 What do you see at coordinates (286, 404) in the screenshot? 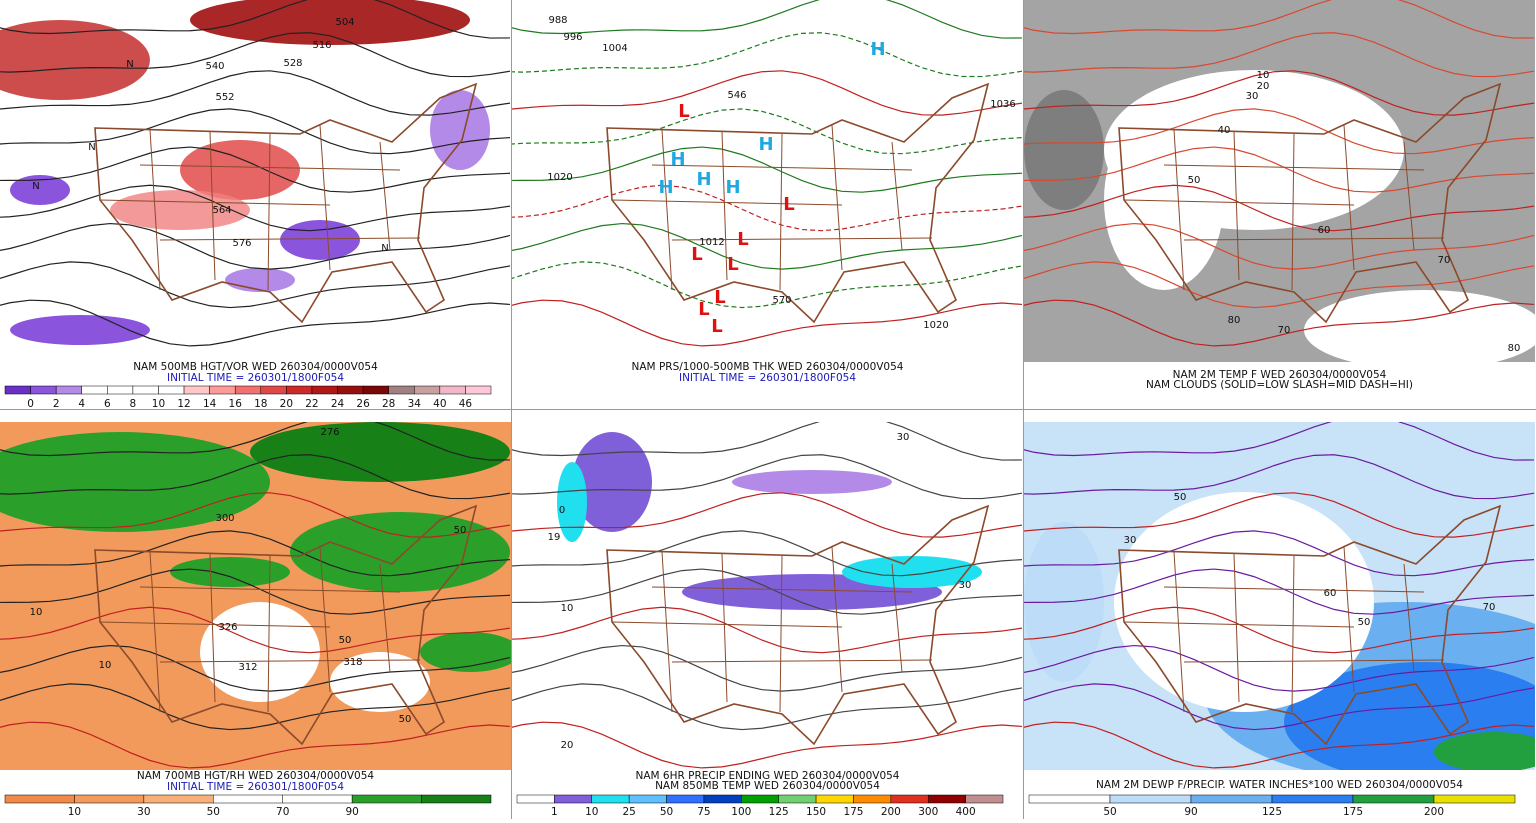
I see `colorbar-label: 20` at bounding box center [286, 404].